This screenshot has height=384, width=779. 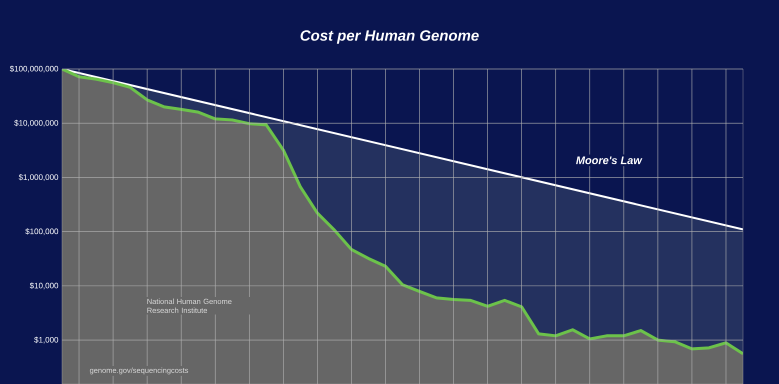 What do you see at coordinates (389, 37) in the screenshot?
I see `chart-title: Cost per Human Genome` at bounding box center [389, 37].